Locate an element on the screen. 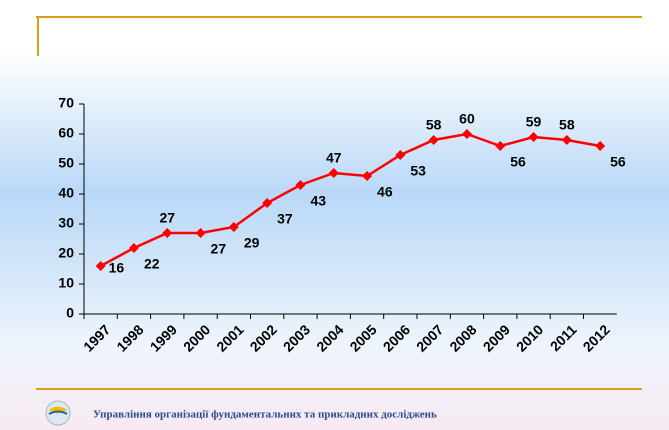  y-tick-label: 0 is located at coordinates (70, 313).